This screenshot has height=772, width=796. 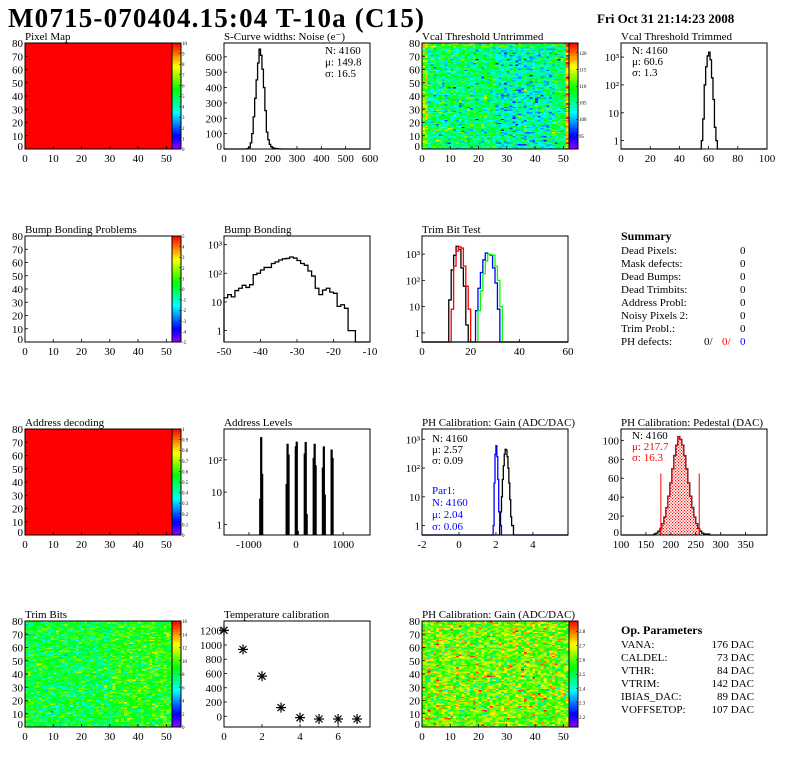 I want to click on x-tick-label: 60, so click(x=709, y=159).